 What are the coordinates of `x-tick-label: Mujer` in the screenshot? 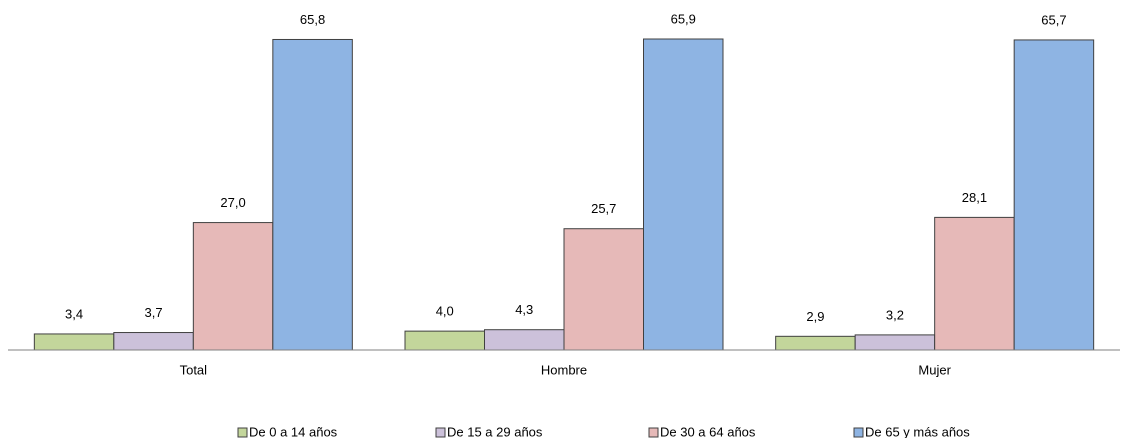 It's located at (934, 369).